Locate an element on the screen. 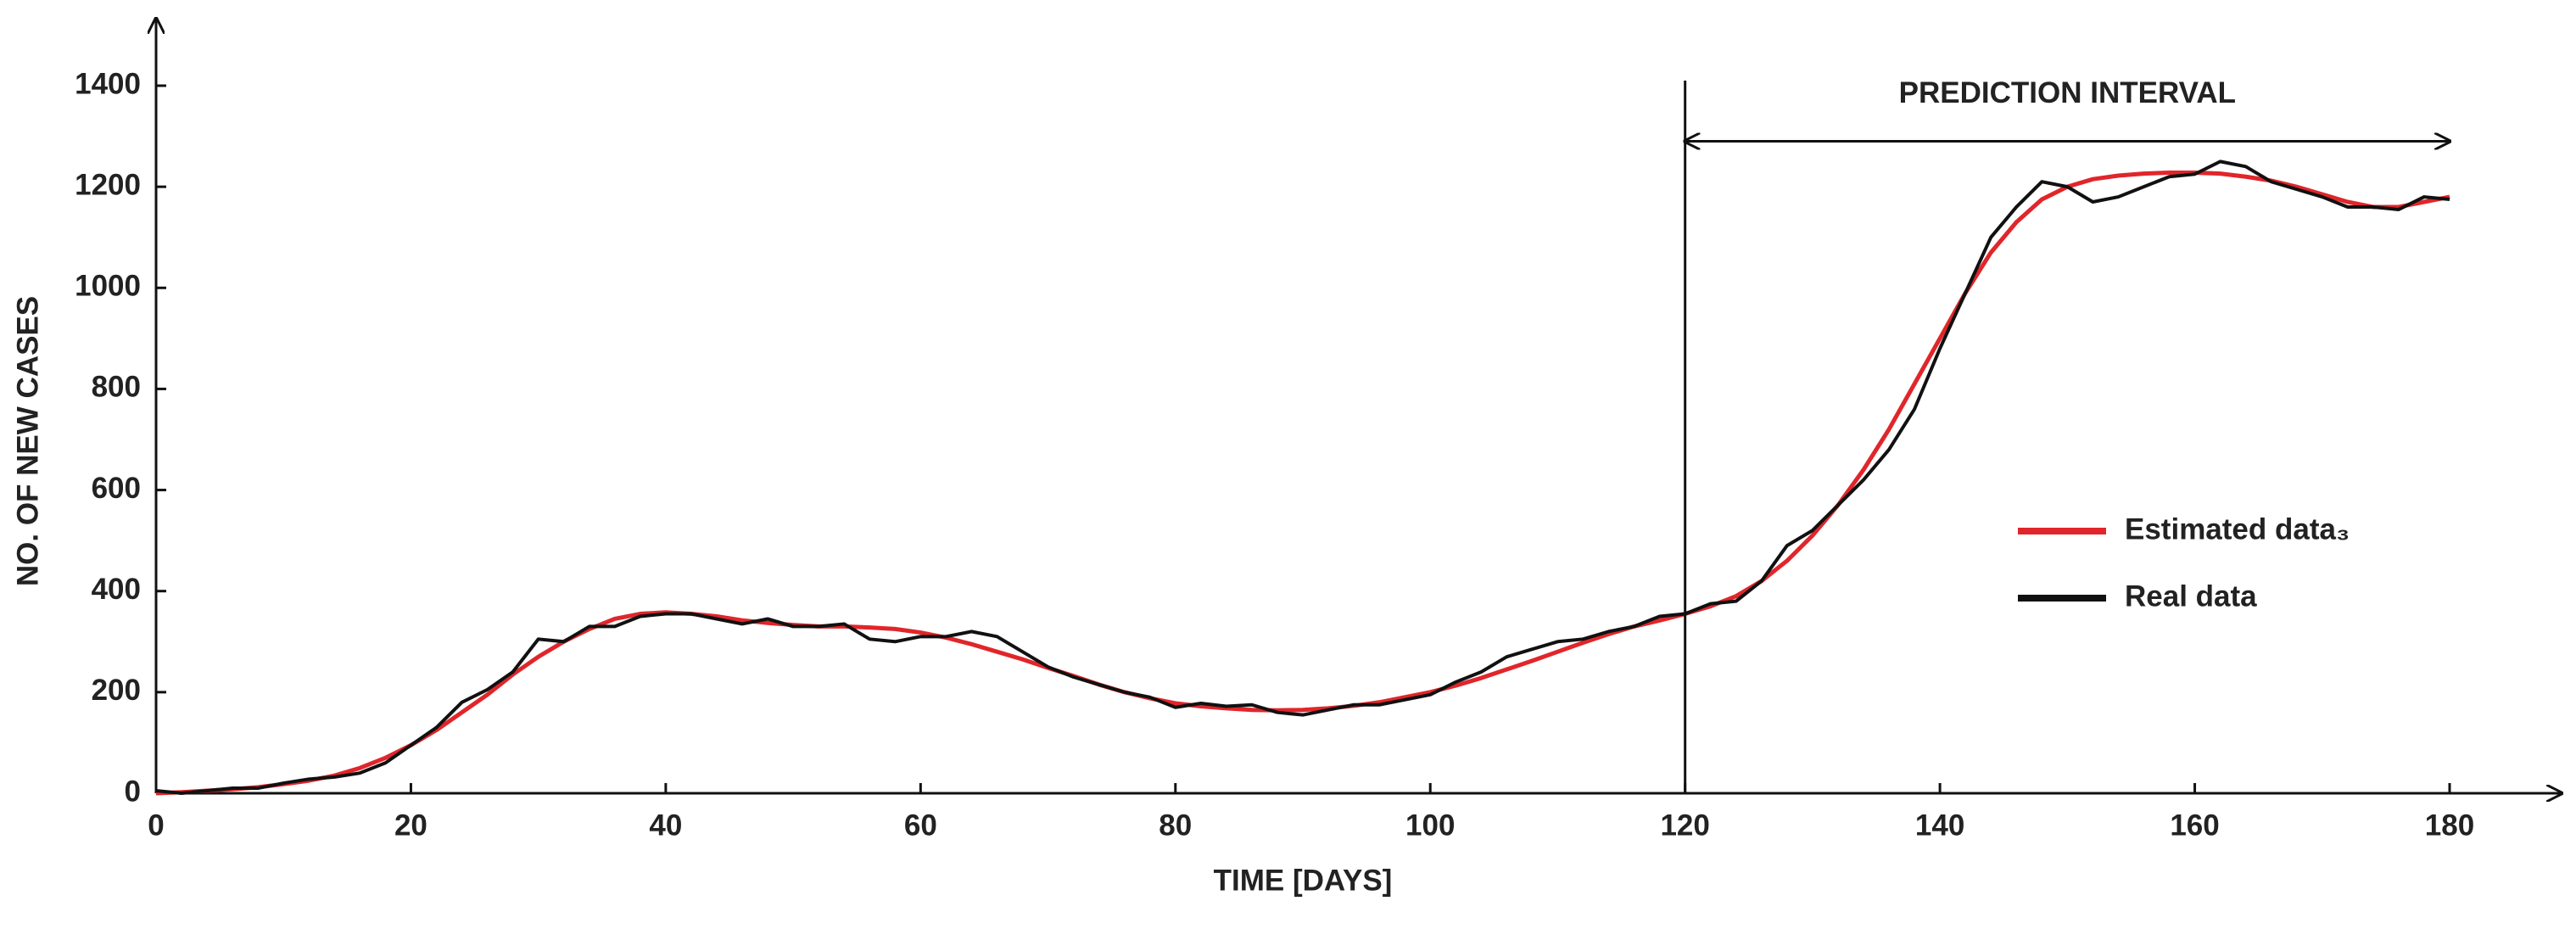 This screenshot has width=2576, height=929. y-axis-label: NO. OF NEW CASES is located at coordinates (27, 441).